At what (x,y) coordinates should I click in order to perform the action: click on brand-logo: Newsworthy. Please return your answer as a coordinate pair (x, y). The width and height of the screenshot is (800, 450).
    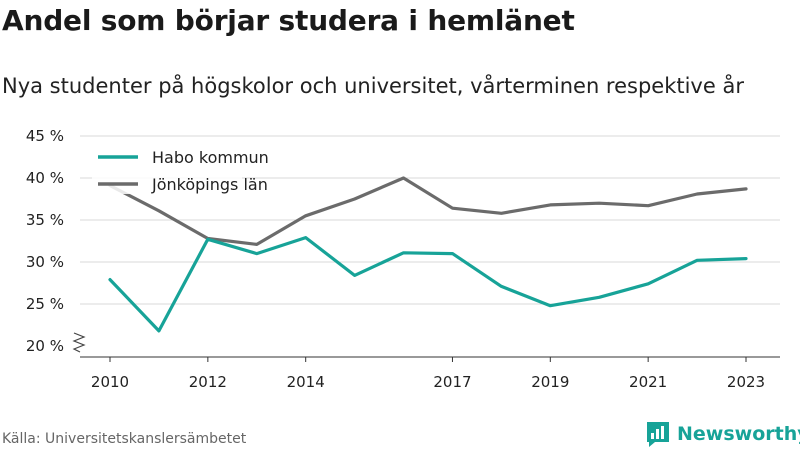
    Looking at the image, I should click on (722, 434).